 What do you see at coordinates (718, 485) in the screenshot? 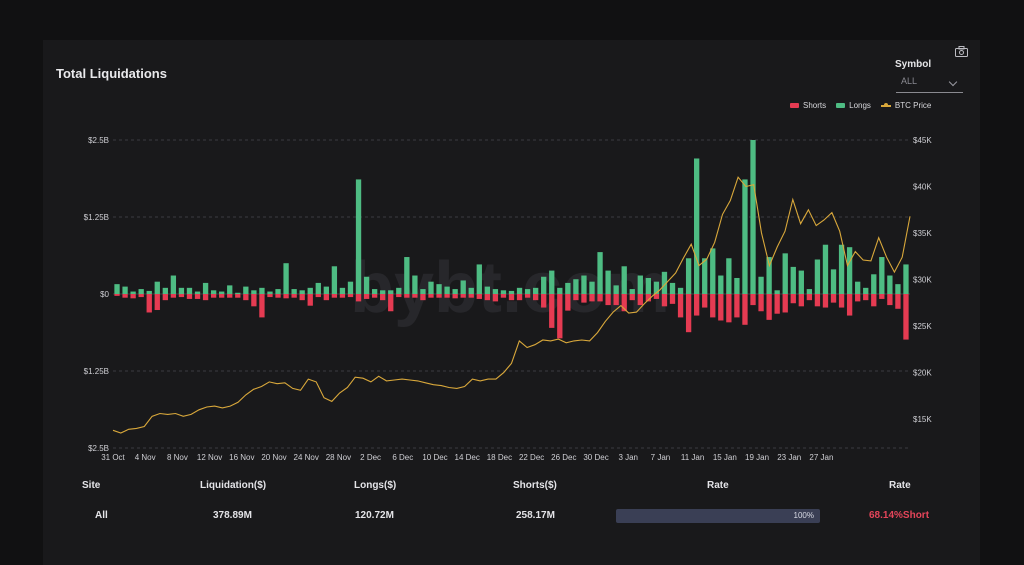
I see `header-rate: Rate` at bounding box center [718, 485].